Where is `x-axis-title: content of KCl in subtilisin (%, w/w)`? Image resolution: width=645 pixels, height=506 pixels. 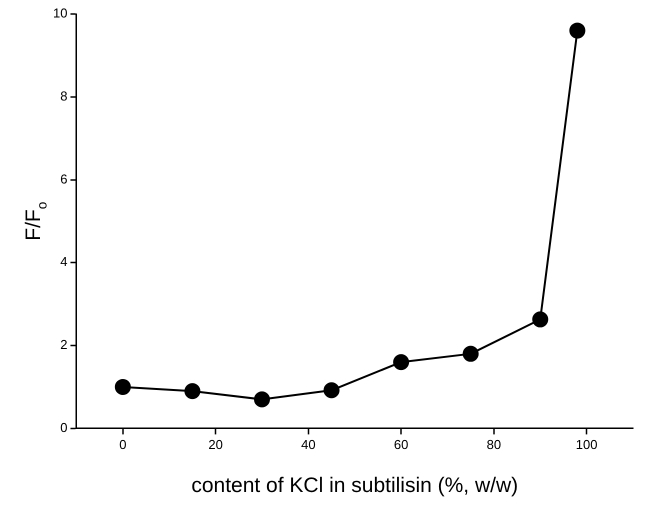 x-axis-title: content of KCl in subtilisin (%, w/w) is located at coordinates (354, 485).